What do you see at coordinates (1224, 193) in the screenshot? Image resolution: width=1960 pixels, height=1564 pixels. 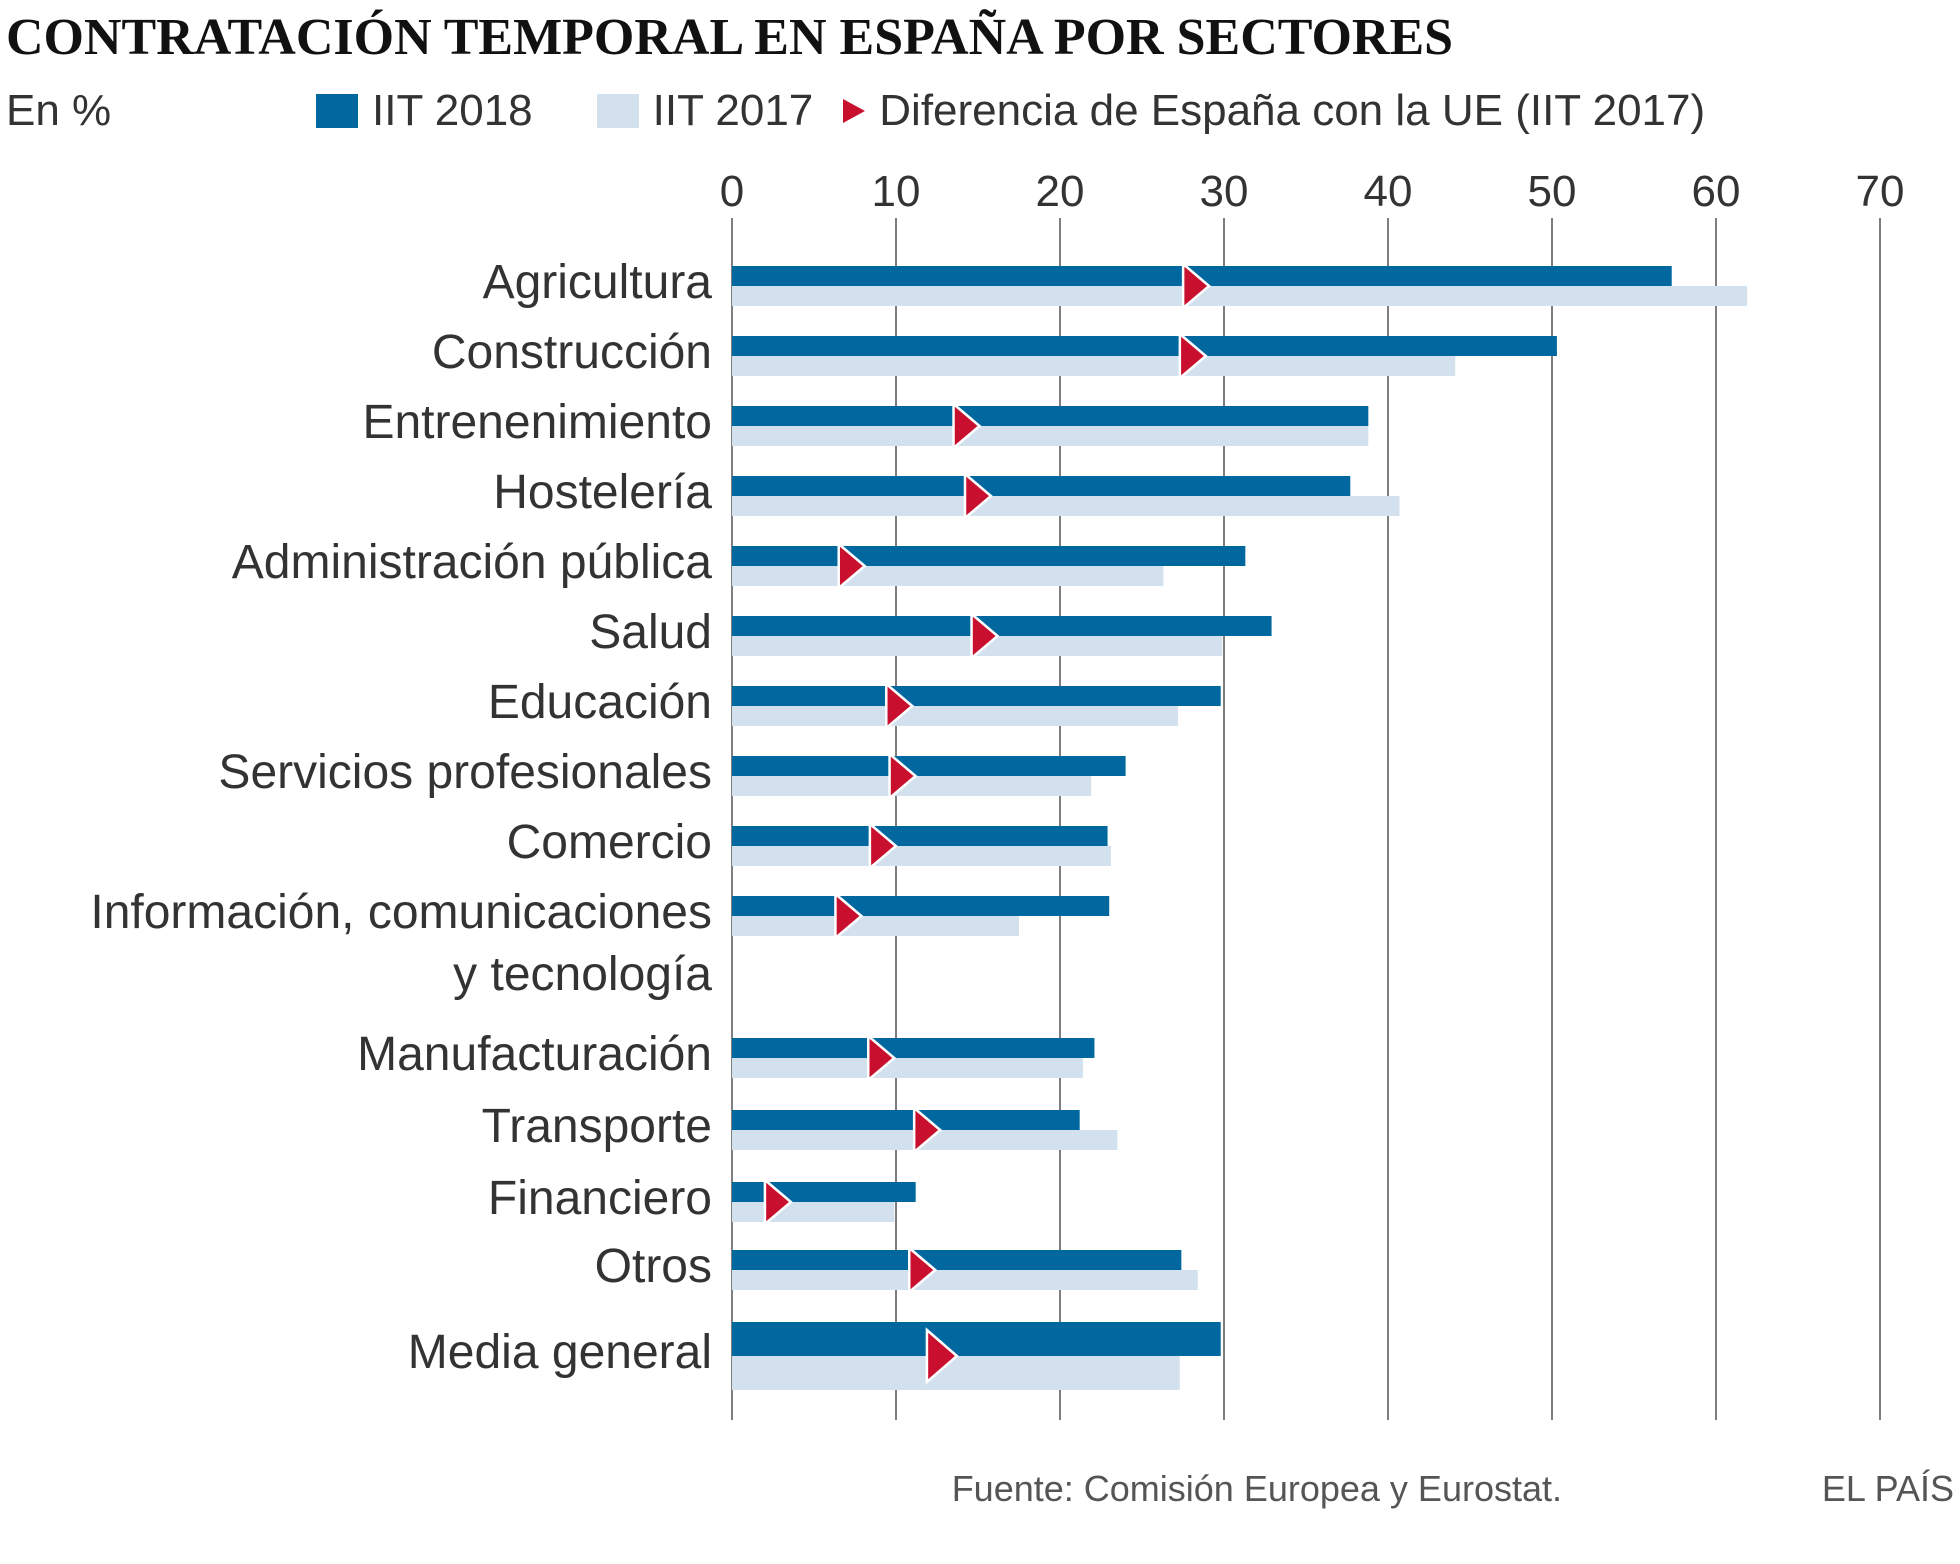 I see `x-tick-label: 30` at bounding box center [1224, 193].